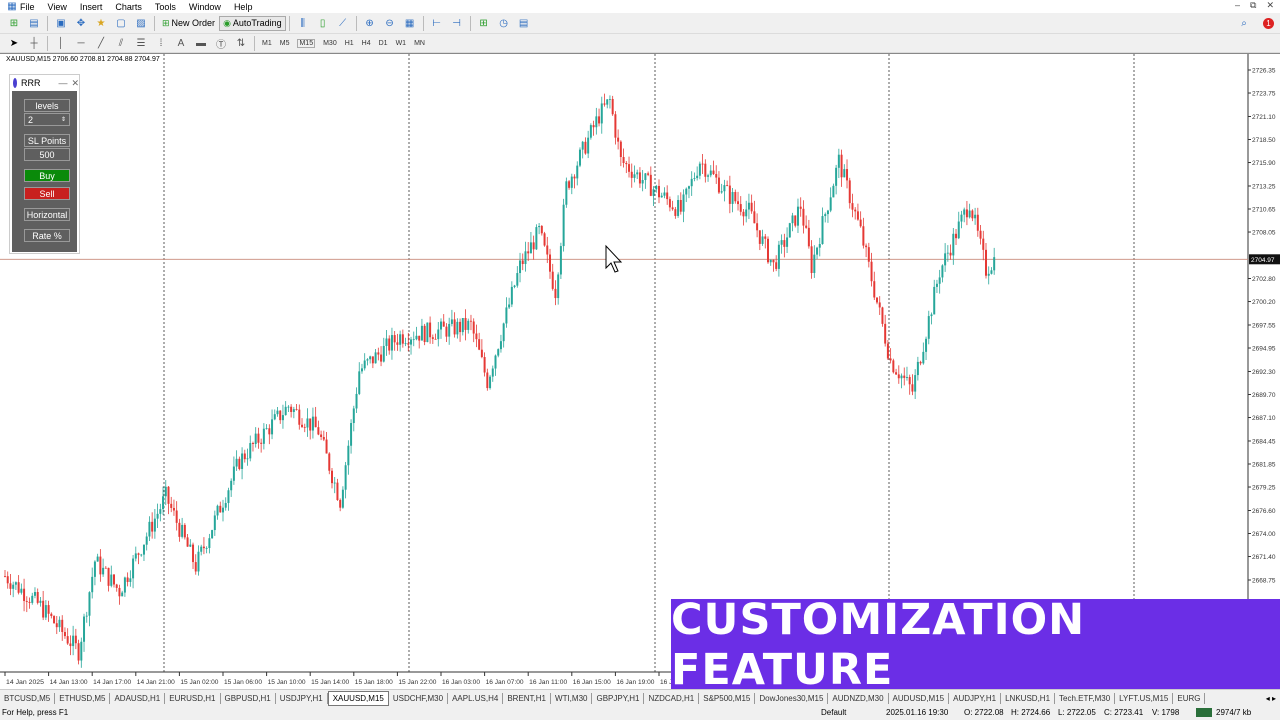 The image size is (1280, 720). What do you see at coordinates (204, 6) in the screenshot?
I see `menu-window: Window` at bounding box center [204, 6].